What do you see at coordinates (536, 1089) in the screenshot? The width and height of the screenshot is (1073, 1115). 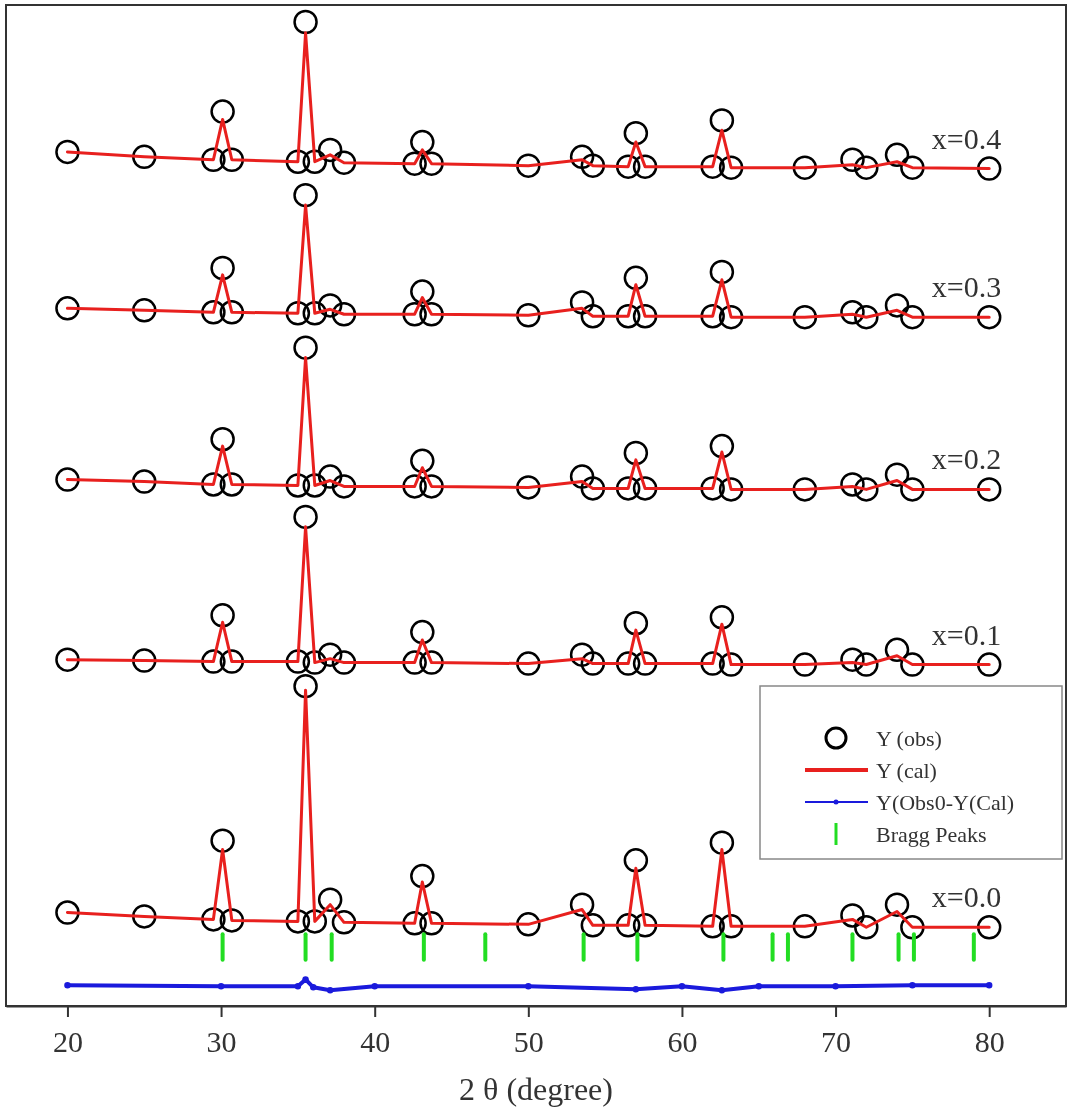 I see `x-axis-title: 2 θ (degree)` at bounding box center [536, 1089].